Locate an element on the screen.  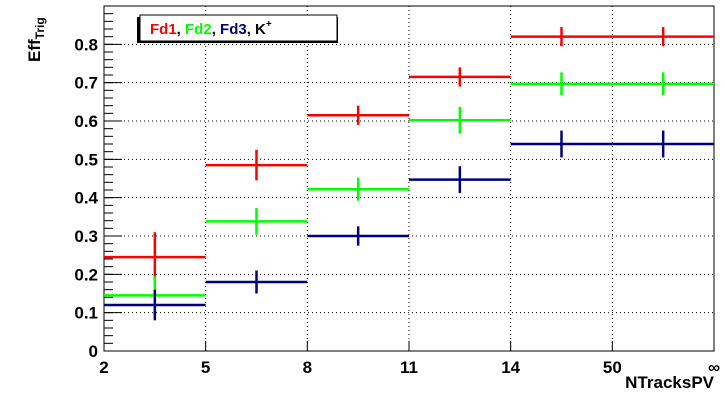
y-axis-title: EffTrig is located at coordinates (36, 39).